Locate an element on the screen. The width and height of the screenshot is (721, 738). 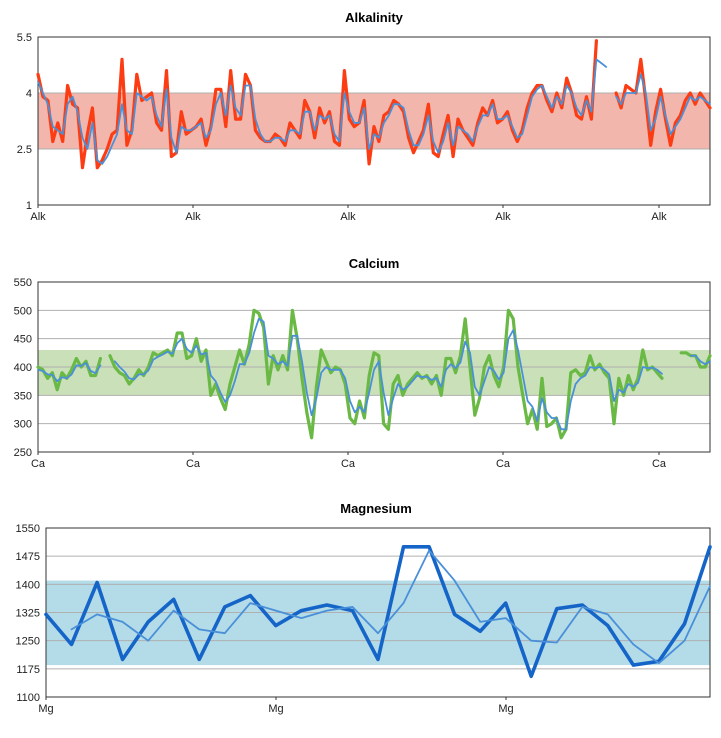
y-tick-label: 1550 is located at coordinates (28, 529).